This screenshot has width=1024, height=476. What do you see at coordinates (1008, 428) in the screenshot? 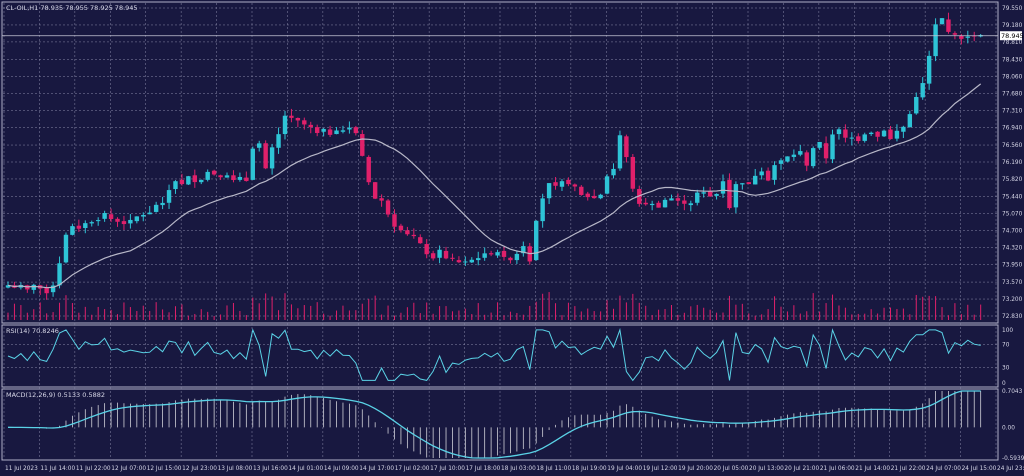
I see `macd-tick-label: 0.00` at bounding box center [1008, 428].